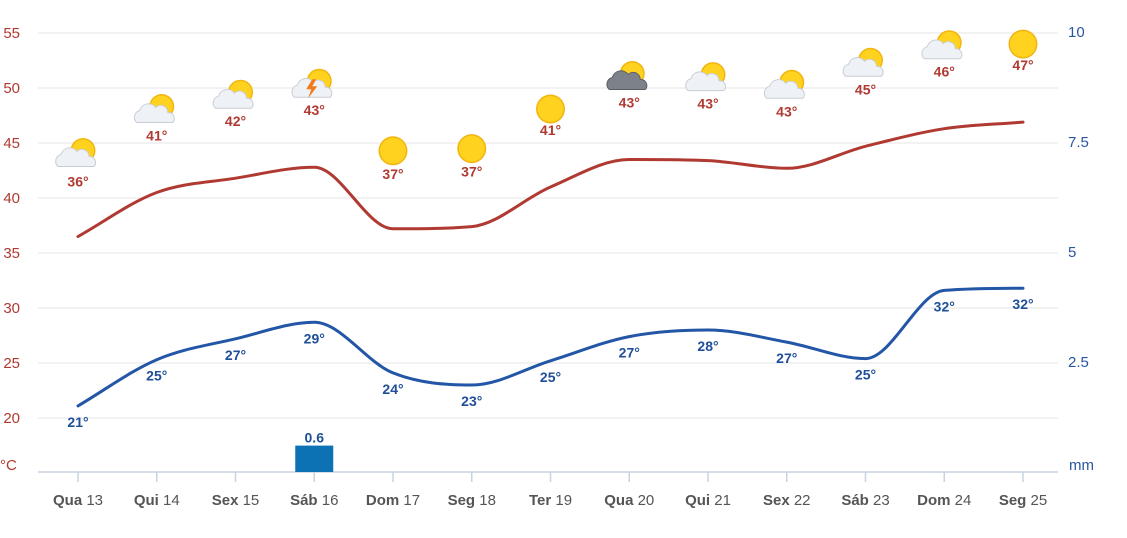  What do you see at coordinates (464, 500) in the screenshot?
I see `x-tick-day: Seg` at bounding box center [464, 500].